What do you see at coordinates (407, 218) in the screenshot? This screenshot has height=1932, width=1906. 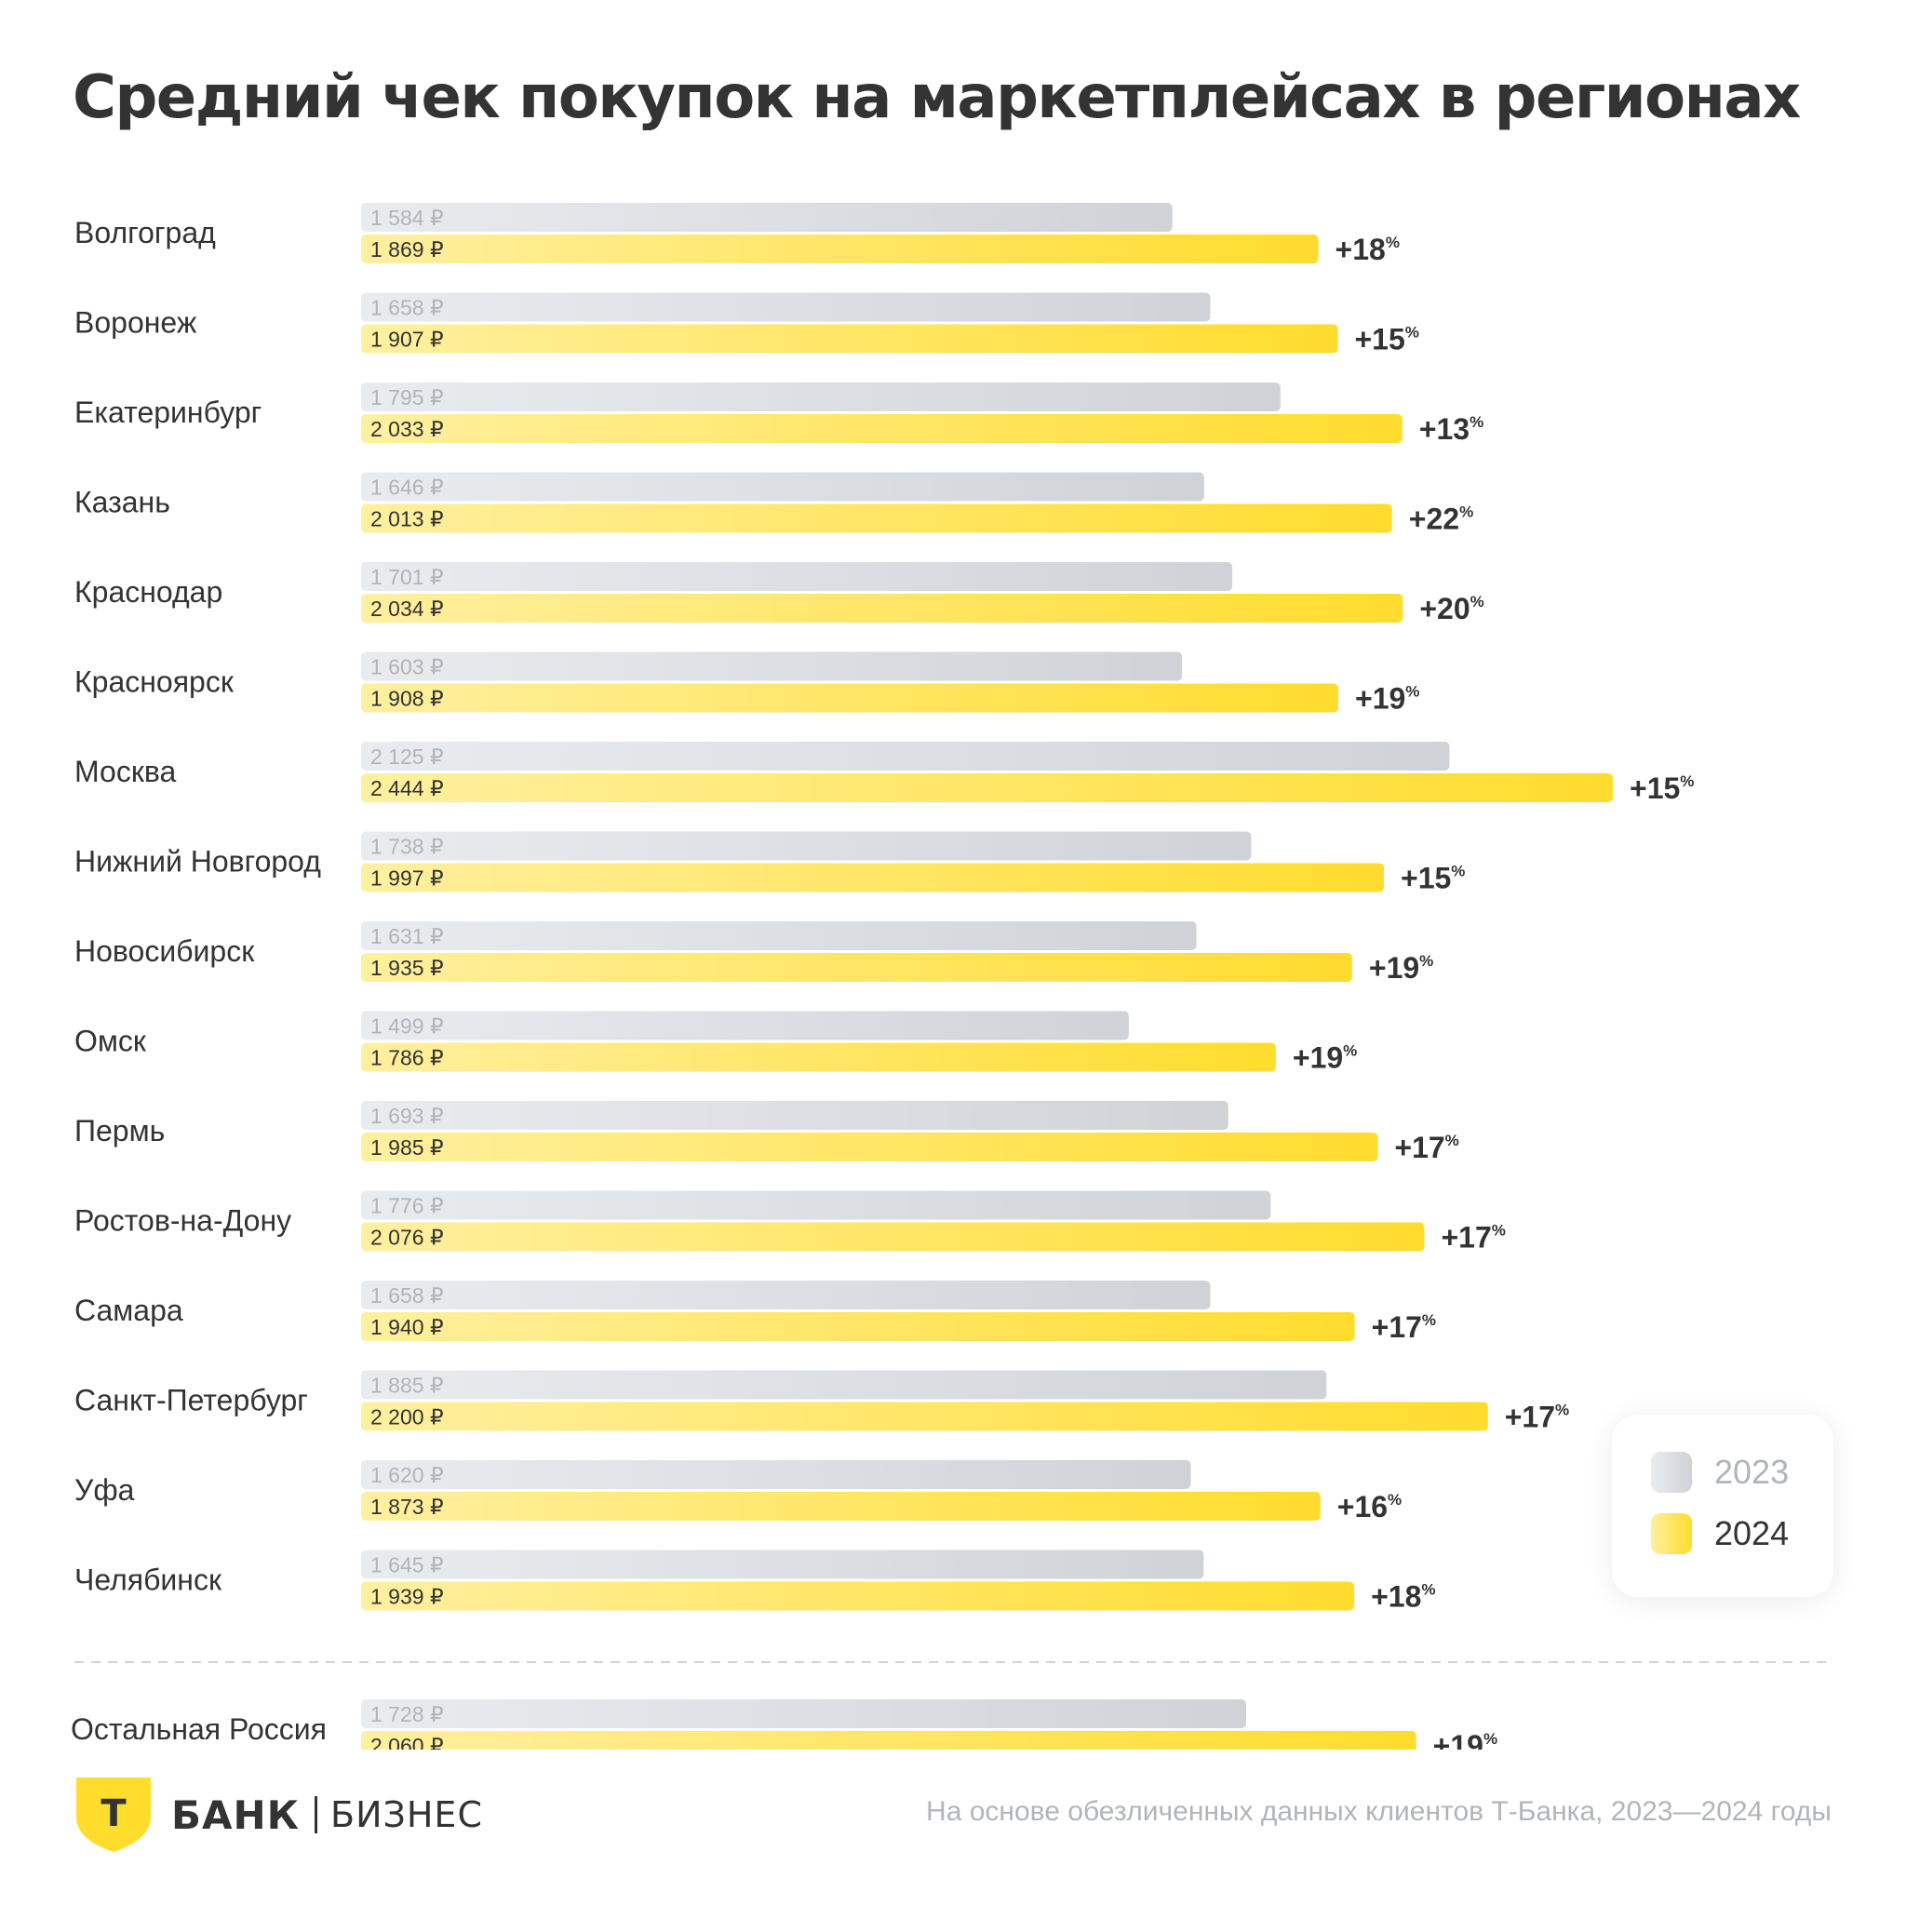 I see `bar-value-2023: 1 584 ₽` at bounding box center [407, 218].